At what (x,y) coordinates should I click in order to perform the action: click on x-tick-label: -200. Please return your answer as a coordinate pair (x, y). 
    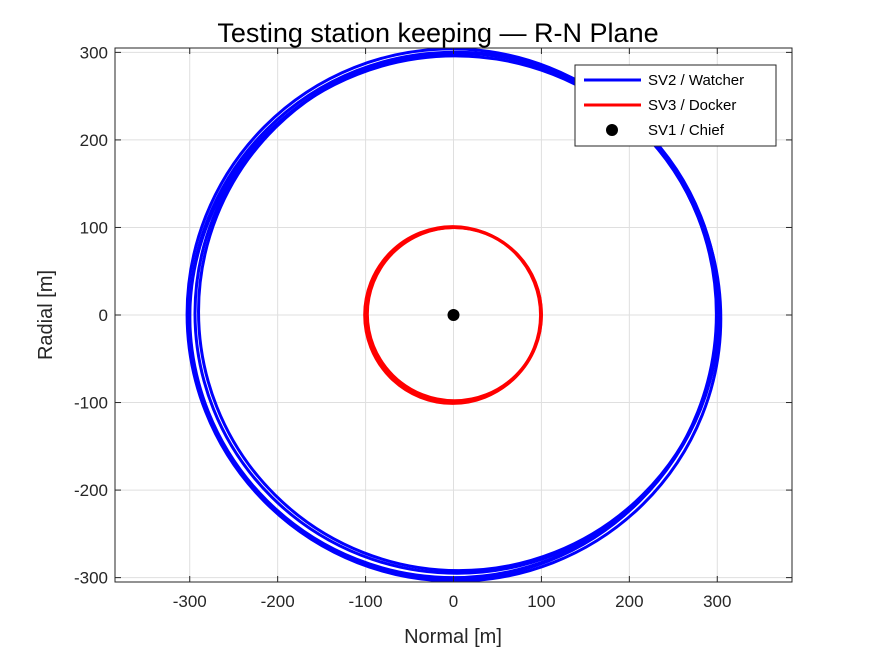
    Looking at the image, I should click on (278, 601).